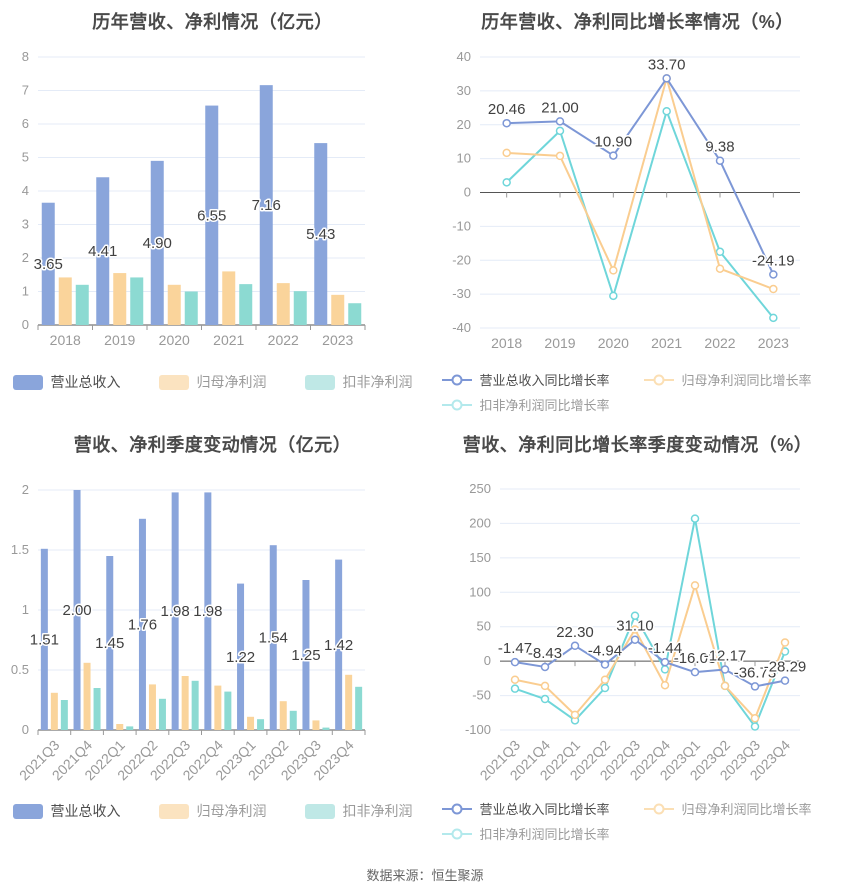 This screenshot has width=850, height=891. Describe the element at coordinates (85, 811) in the screenshot. I see `legend-label: 营业总收入` at that location.